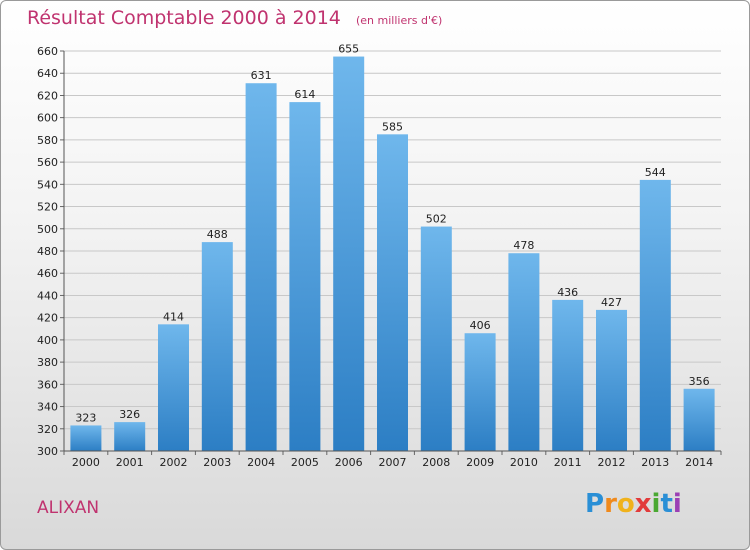 This screenshot has width=750, height=550. Describe the element at coordinates (612, 462) in the screenshot. I see `x-tick-label-2012: 2012` at that location.